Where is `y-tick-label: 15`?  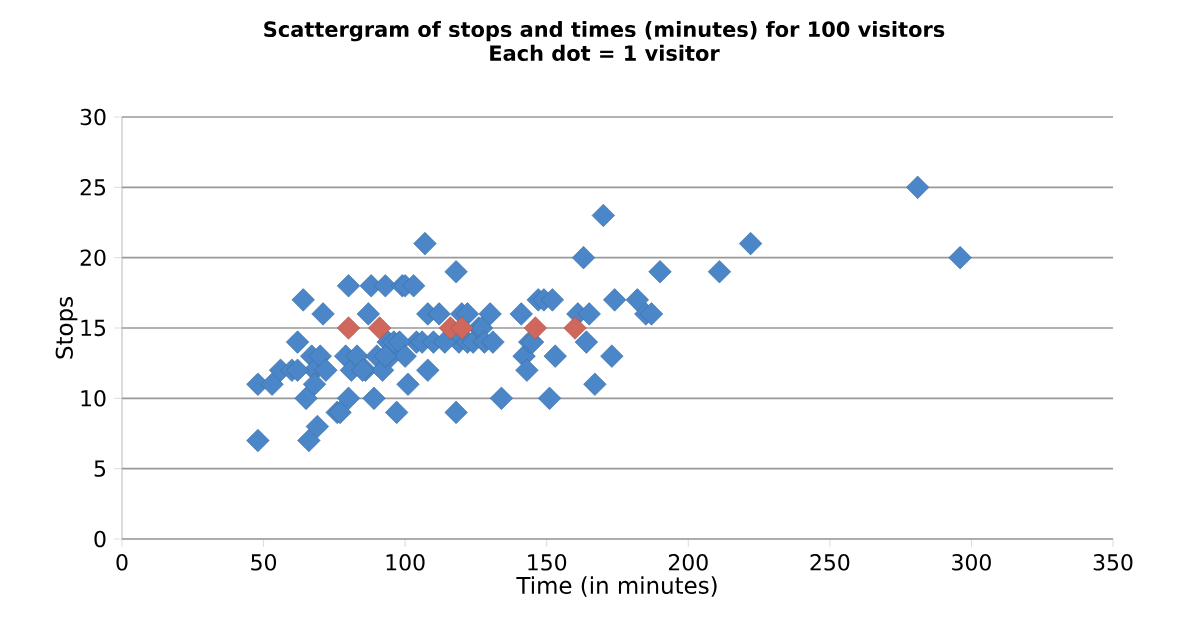
y-tick-label: 15 is located at coordinates (93, 328).